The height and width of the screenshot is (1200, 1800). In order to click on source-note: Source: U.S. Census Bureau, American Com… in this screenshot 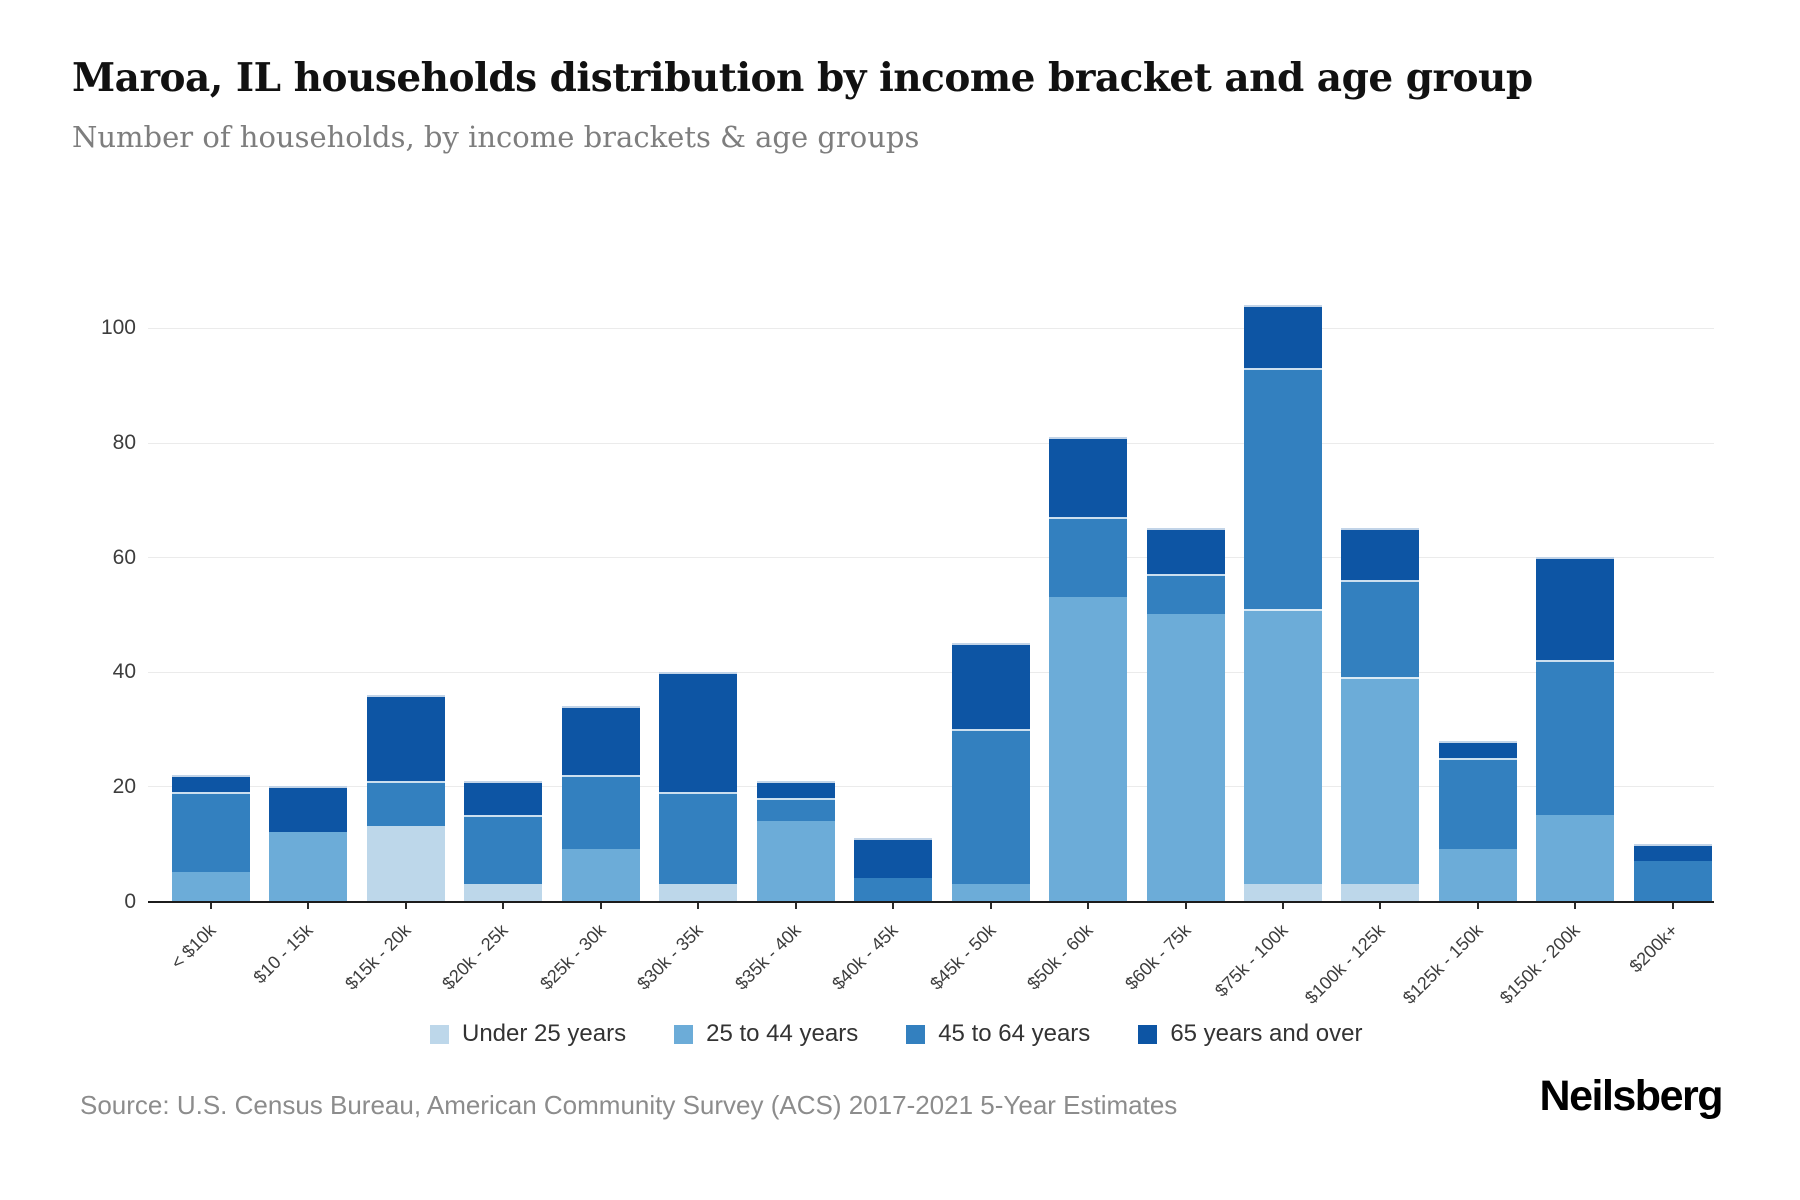, I will do `click(629, 1105)`.